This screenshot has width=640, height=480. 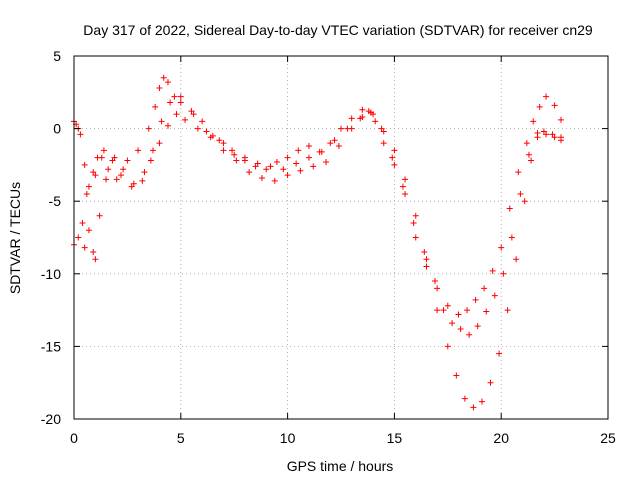 What do you see at coordinates (15, 238) in the screenshot?
I see `y-axis-label: SDTVAR / TECUs` at bounding box center [15, 238].